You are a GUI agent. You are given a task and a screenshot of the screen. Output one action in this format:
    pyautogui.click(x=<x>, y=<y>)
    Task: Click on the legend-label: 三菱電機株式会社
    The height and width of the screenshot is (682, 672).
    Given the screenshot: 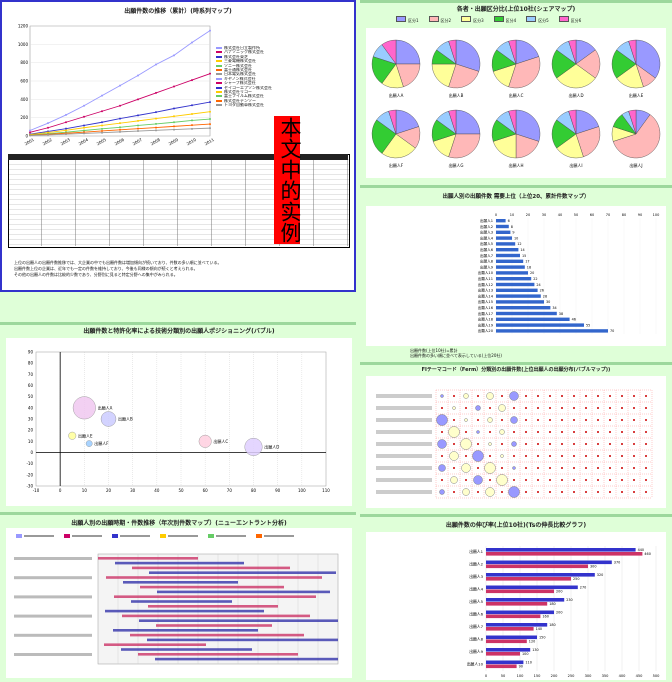 What is the action you would take?
    pyautogui.click(x=240, y=61)
    